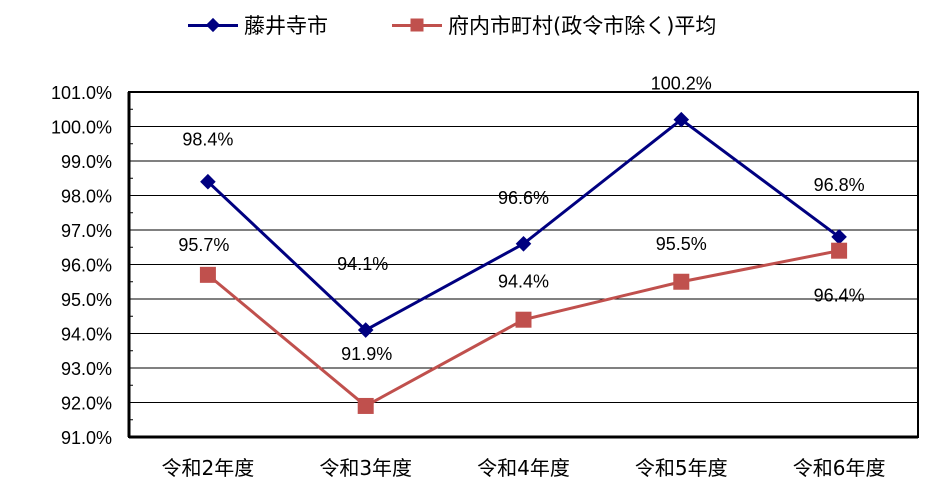 This screenshot has height=498, width=943. I want to click on x-tick-label: 令和4年度, so click(523, 468).